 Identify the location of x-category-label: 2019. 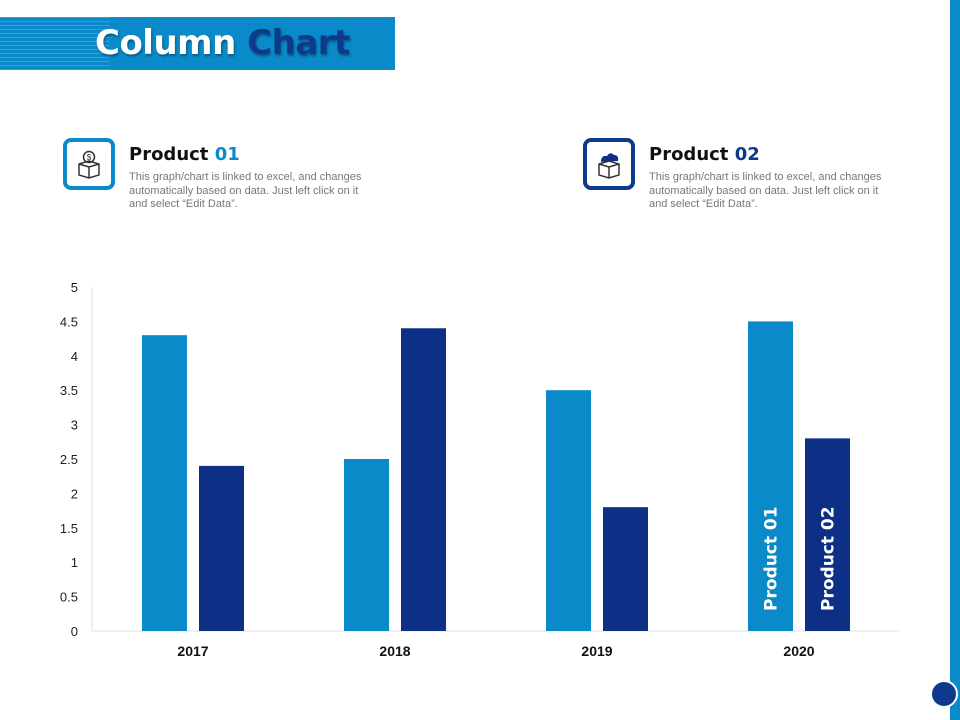
(596, 651).